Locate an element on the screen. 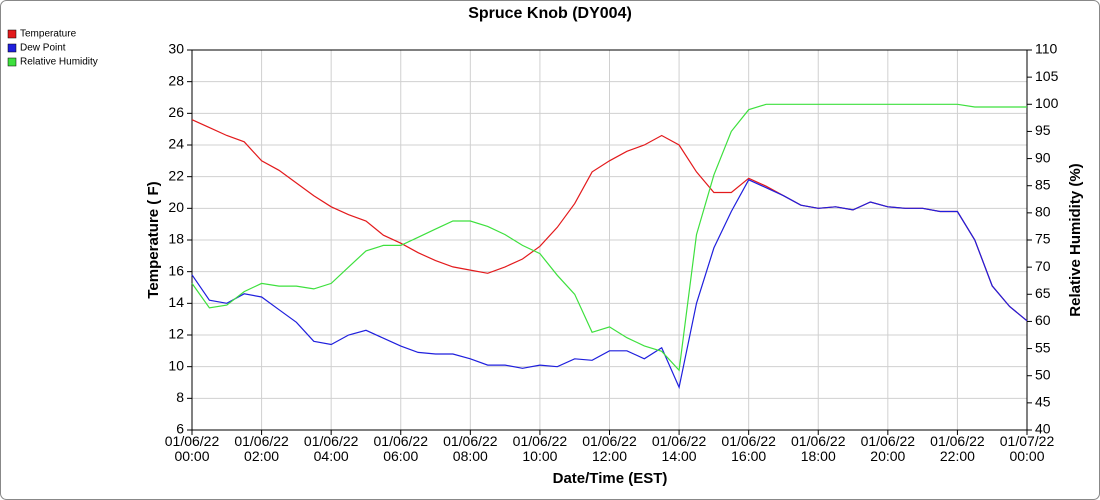 Image resolution: width=1100 pixels, height=500 pixels. y-tick-label: 28 is located at coordinates (176, 80).